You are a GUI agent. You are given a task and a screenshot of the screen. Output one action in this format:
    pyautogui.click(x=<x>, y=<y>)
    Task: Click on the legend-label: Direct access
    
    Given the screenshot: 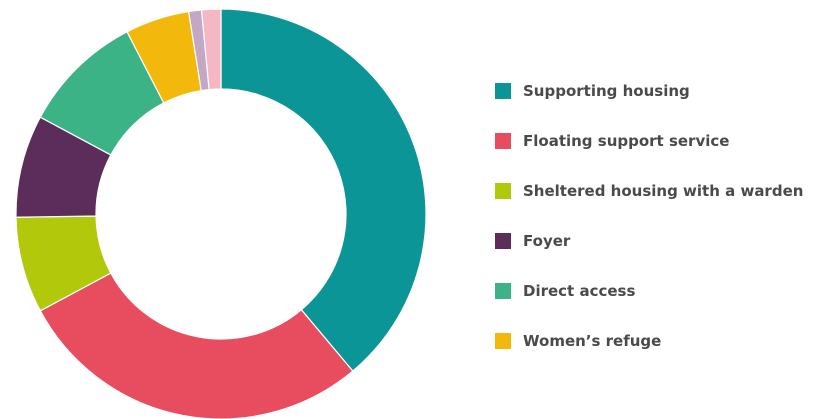 What is the action you would take?
    pyautogui.click(x=579, y=291)
    